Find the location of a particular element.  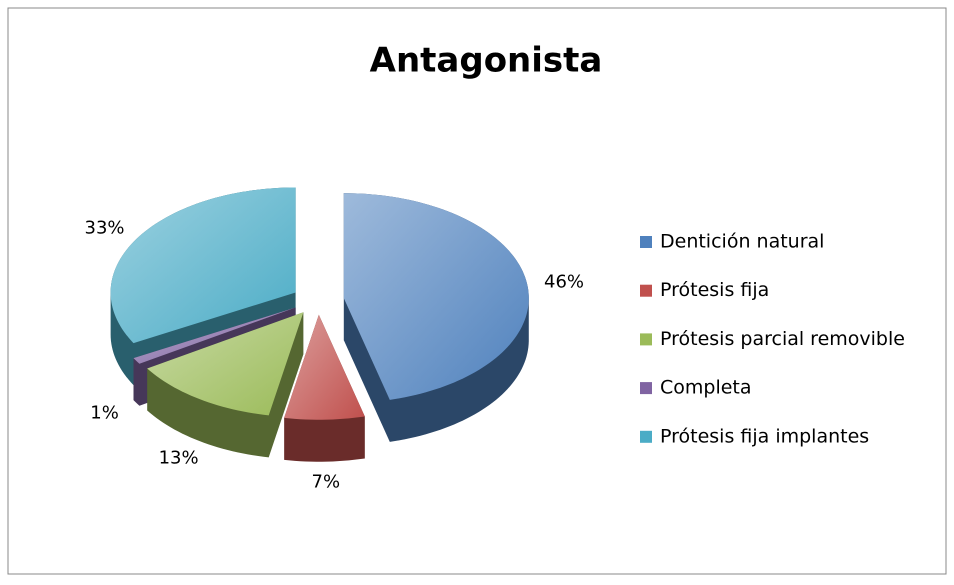

legend-label: Completa is located at coordinates (706, 388).